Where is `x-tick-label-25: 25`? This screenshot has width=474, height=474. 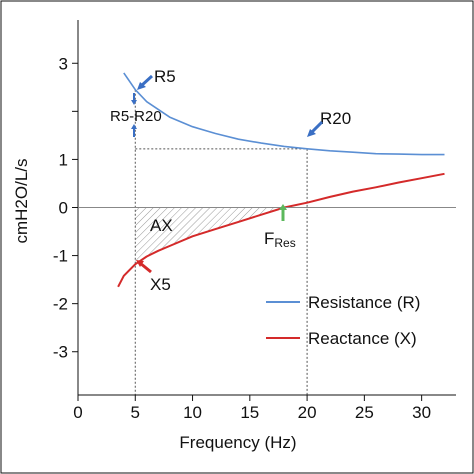
x-tick-label-25: 25 is located at coordinates (364, 412).